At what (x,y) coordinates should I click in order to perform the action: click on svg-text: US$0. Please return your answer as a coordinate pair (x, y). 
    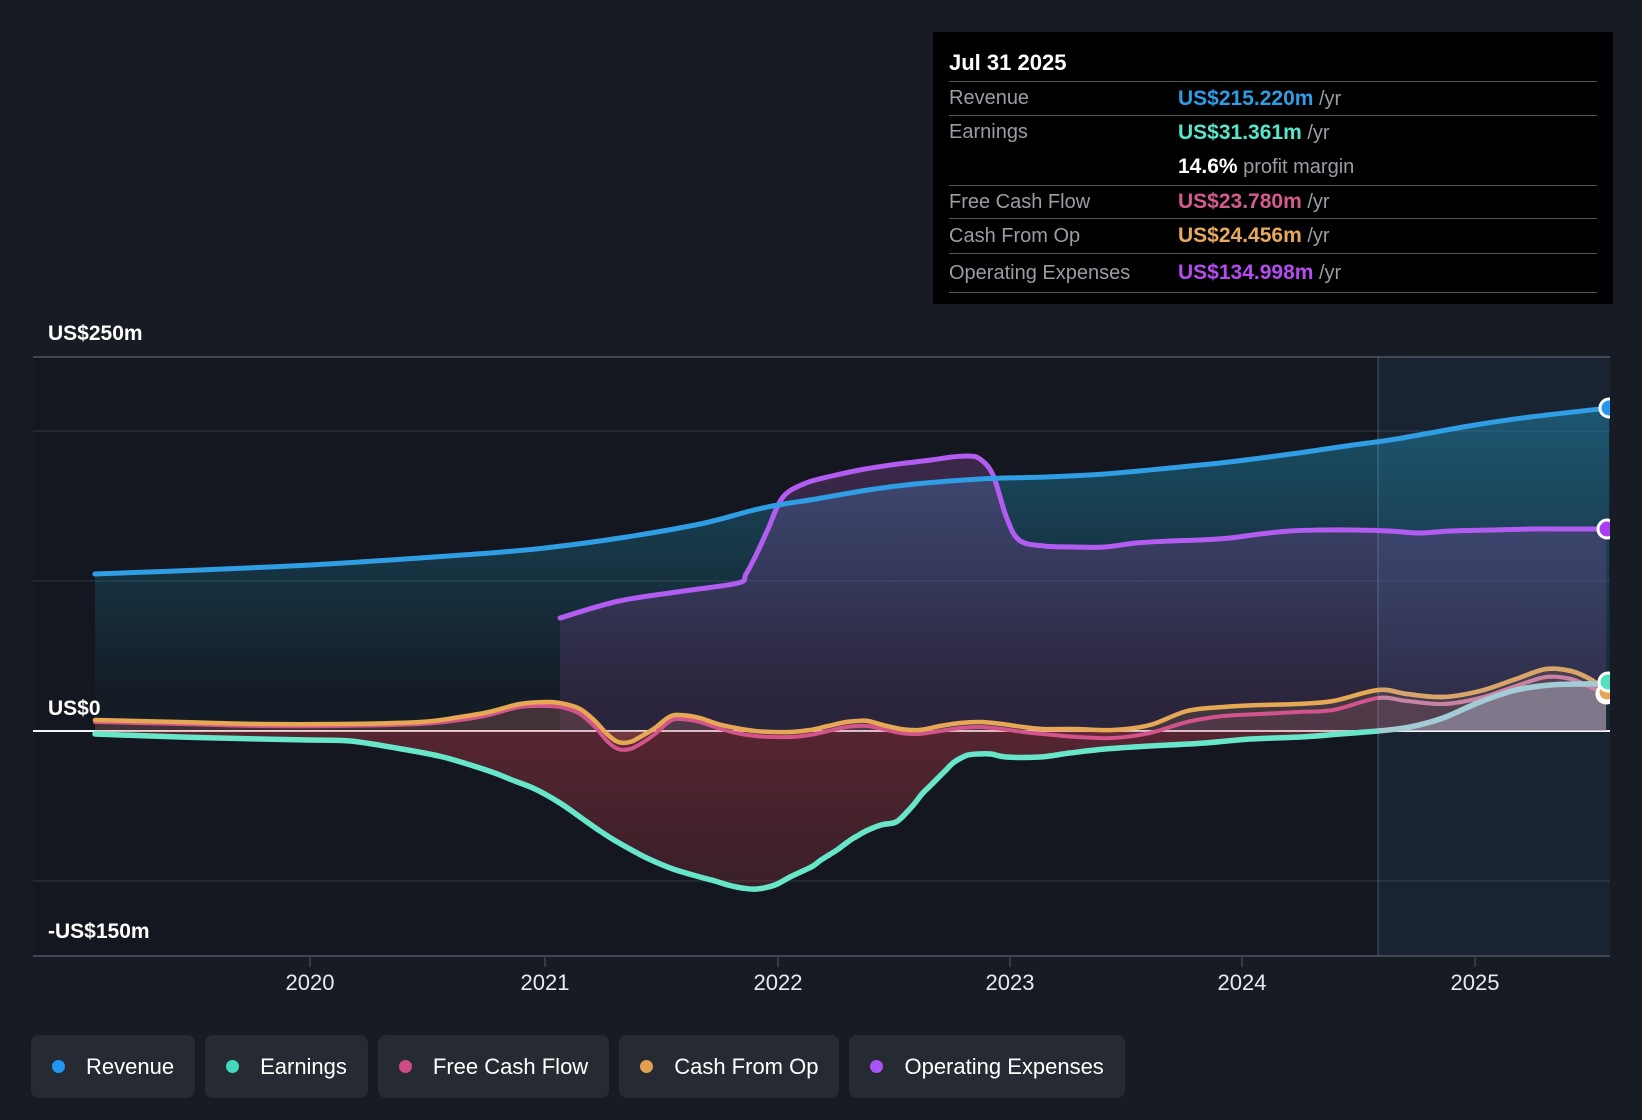
    Looking at the image, I should click on (74, 708).